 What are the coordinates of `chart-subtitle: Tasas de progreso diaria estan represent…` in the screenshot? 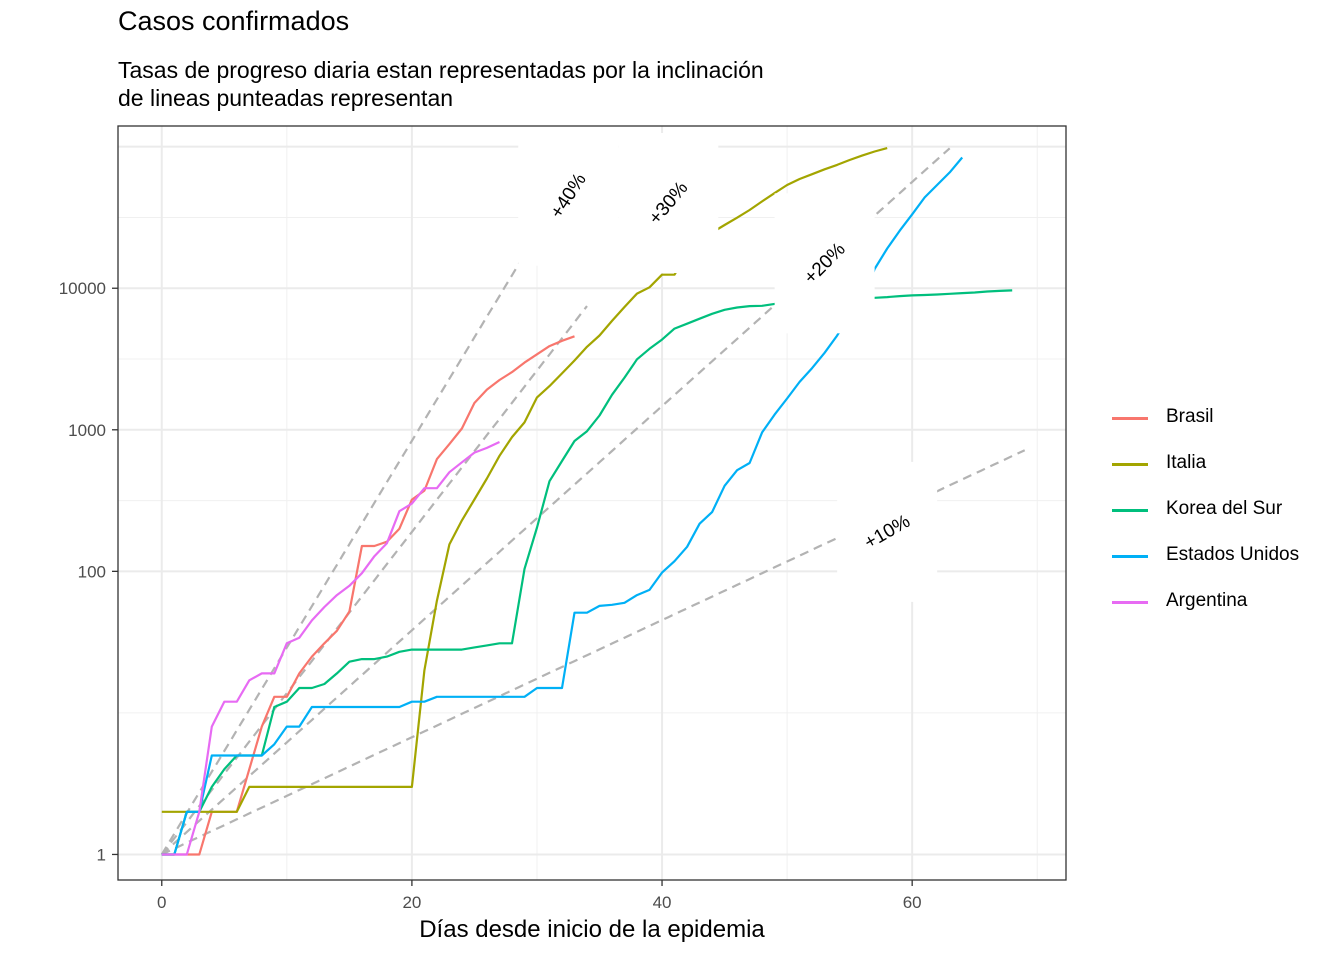 It's located at (528, 84).